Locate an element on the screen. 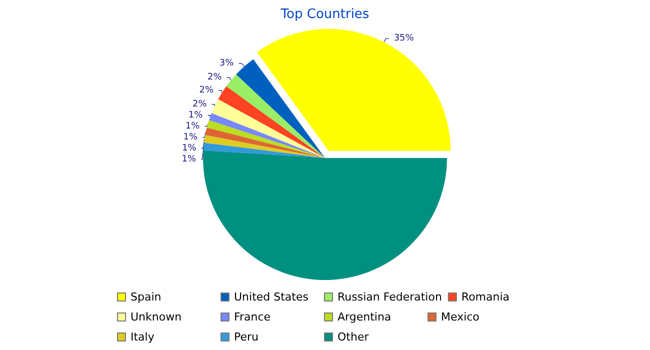  legend-label: Spain is located at coordinates (146, 297).